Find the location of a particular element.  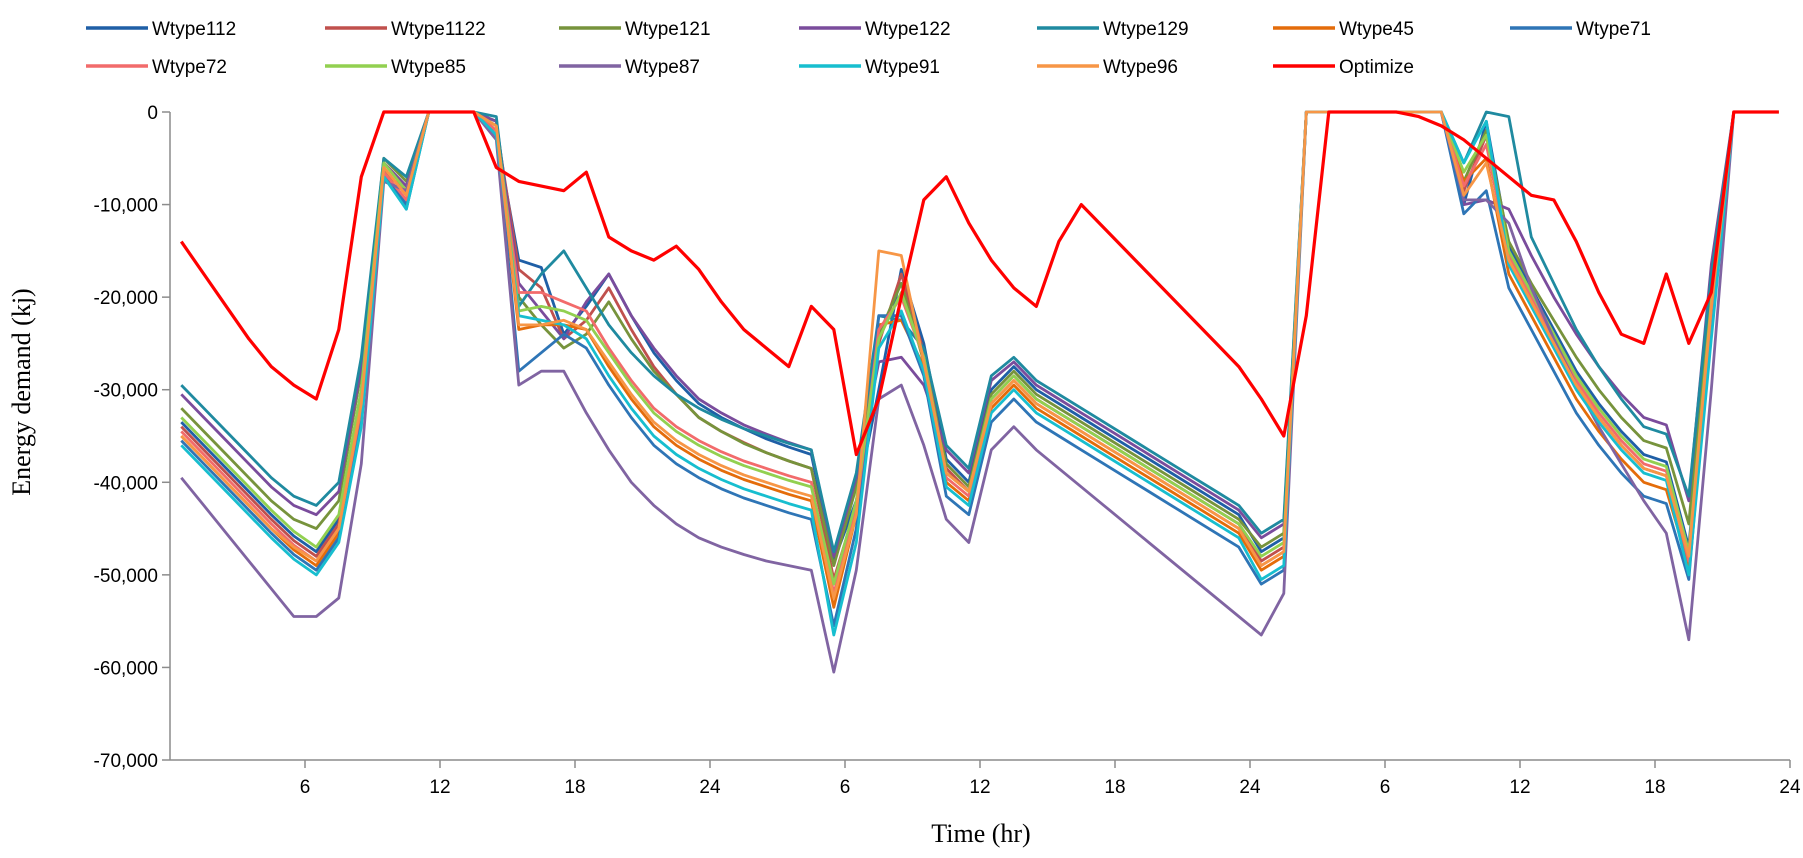

legend-label: Wtype129 is located at coordinates (1146, 29).